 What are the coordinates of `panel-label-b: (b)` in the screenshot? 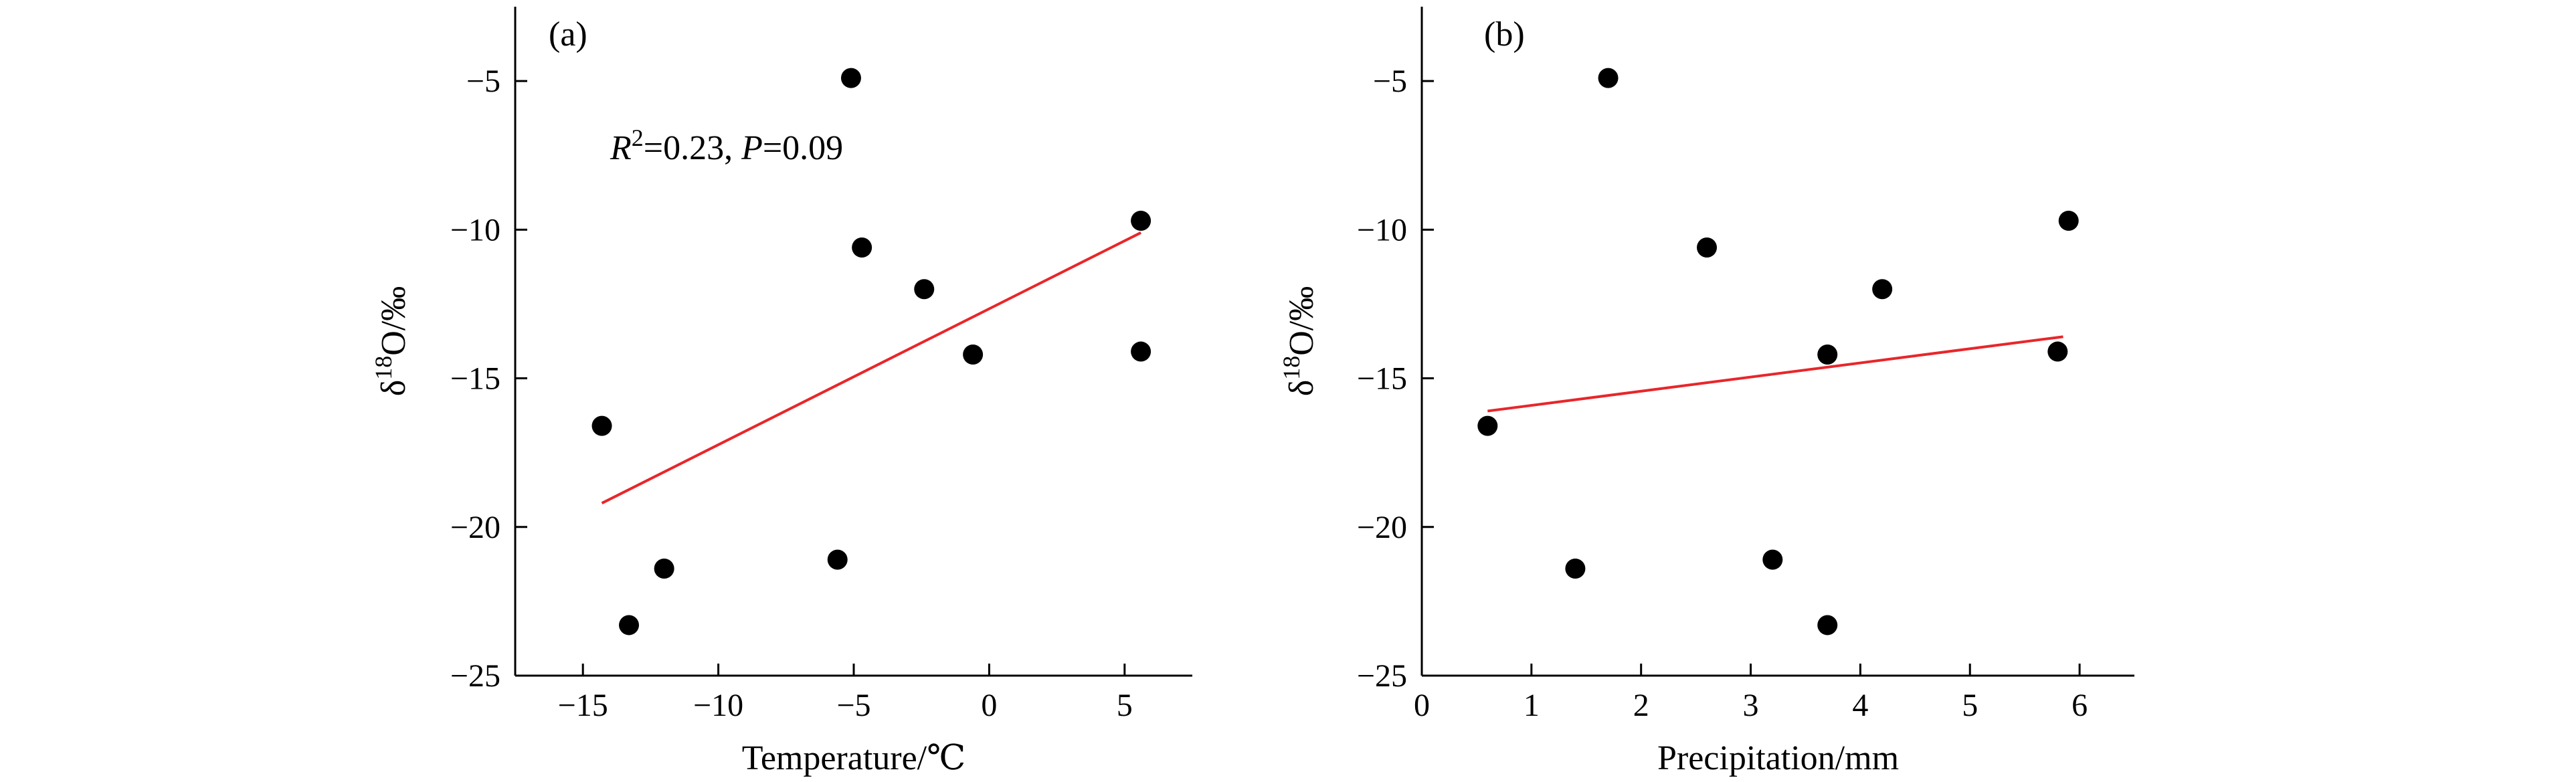 It's located at (1504, 34).